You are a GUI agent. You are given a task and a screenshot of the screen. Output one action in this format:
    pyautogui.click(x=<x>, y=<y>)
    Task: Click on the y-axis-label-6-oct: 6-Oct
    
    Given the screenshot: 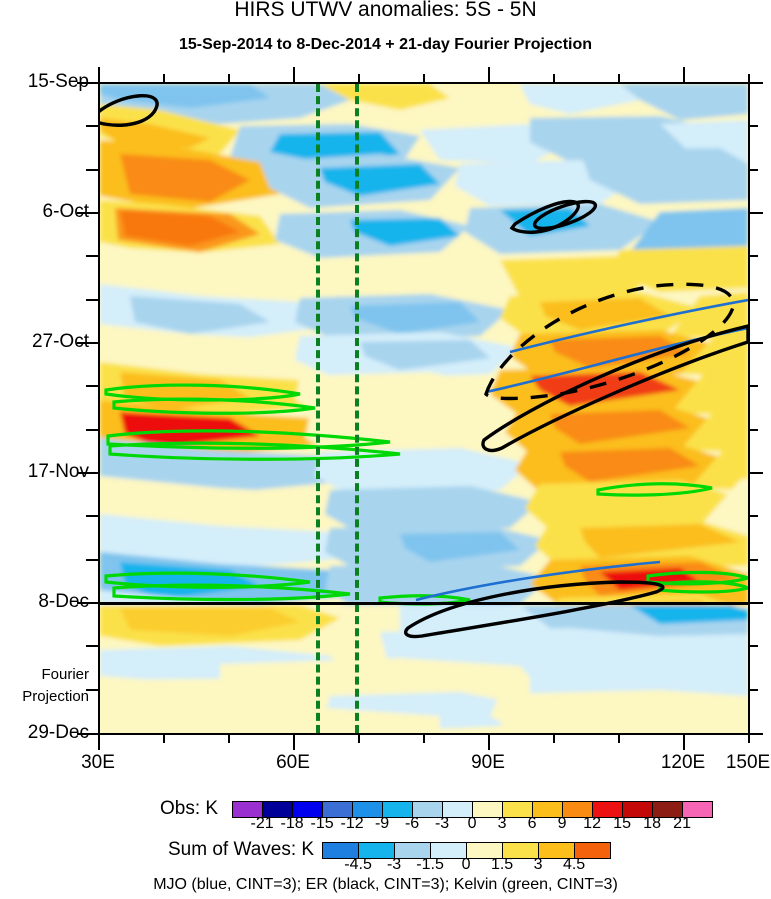 What is the action you would take?
    pyautogui.click(x=65, y=211)
    